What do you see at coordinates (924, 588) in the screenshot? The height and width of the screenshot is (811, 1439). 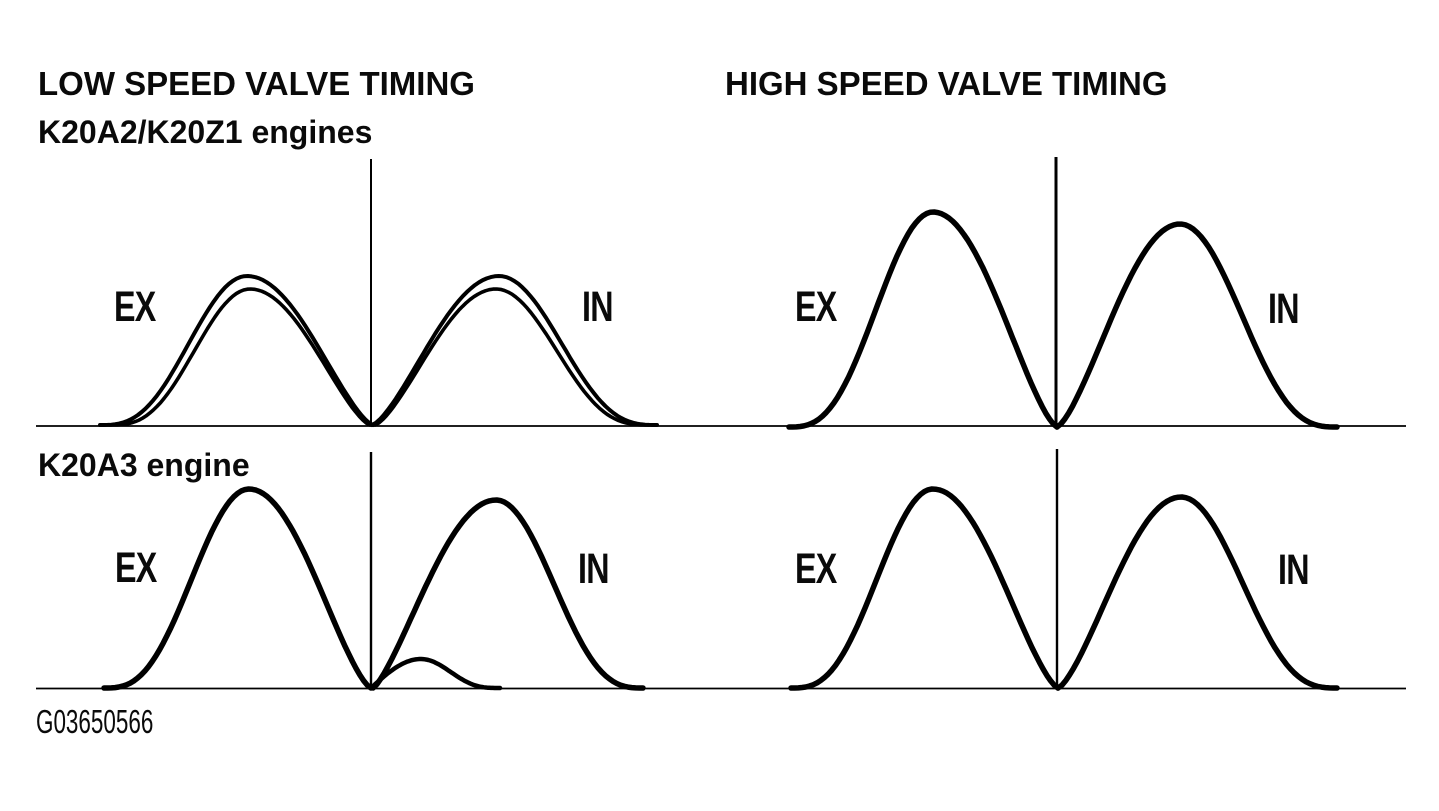 I see `high-speed-bottom-exhaust-lobe` at bounding box center [924, 588].